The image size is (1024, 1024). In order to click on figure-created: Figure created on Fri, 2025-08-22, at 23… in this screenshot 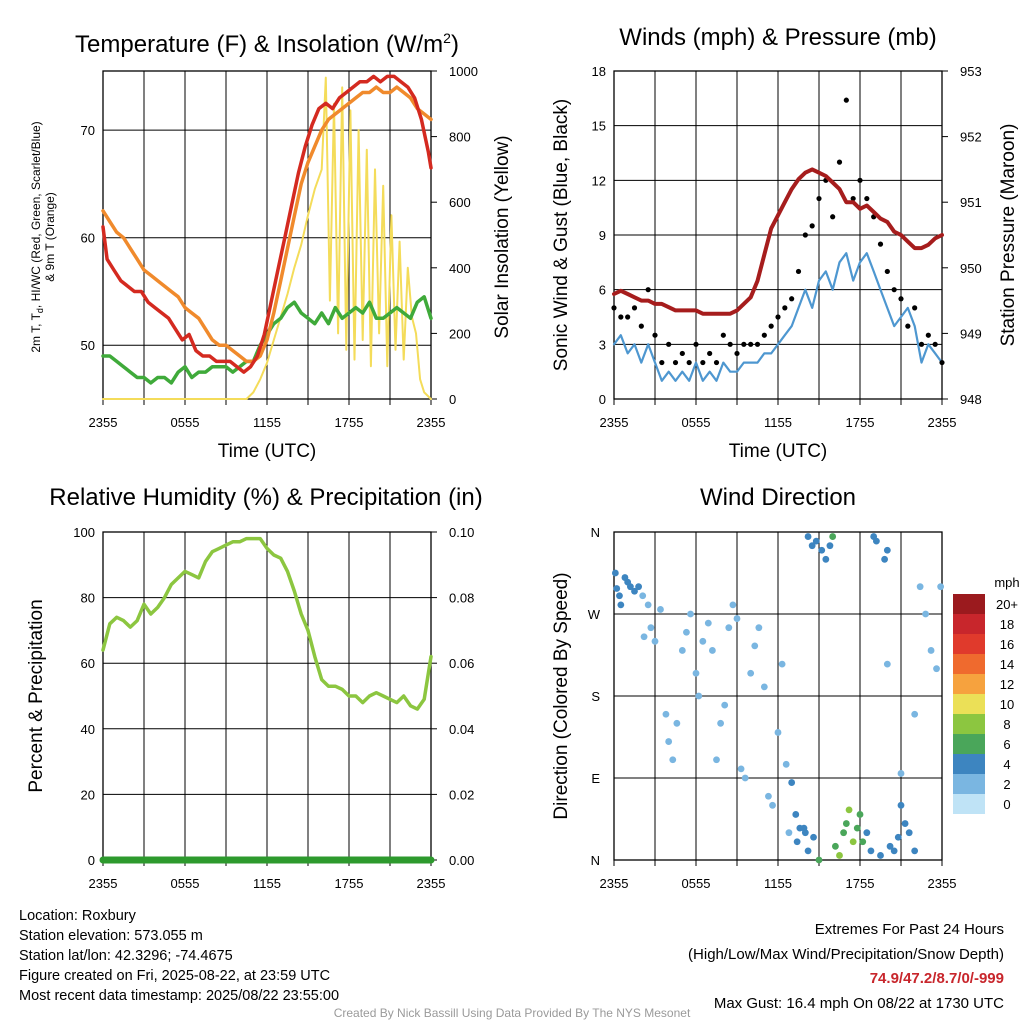, I will do `click(175, 976)`.